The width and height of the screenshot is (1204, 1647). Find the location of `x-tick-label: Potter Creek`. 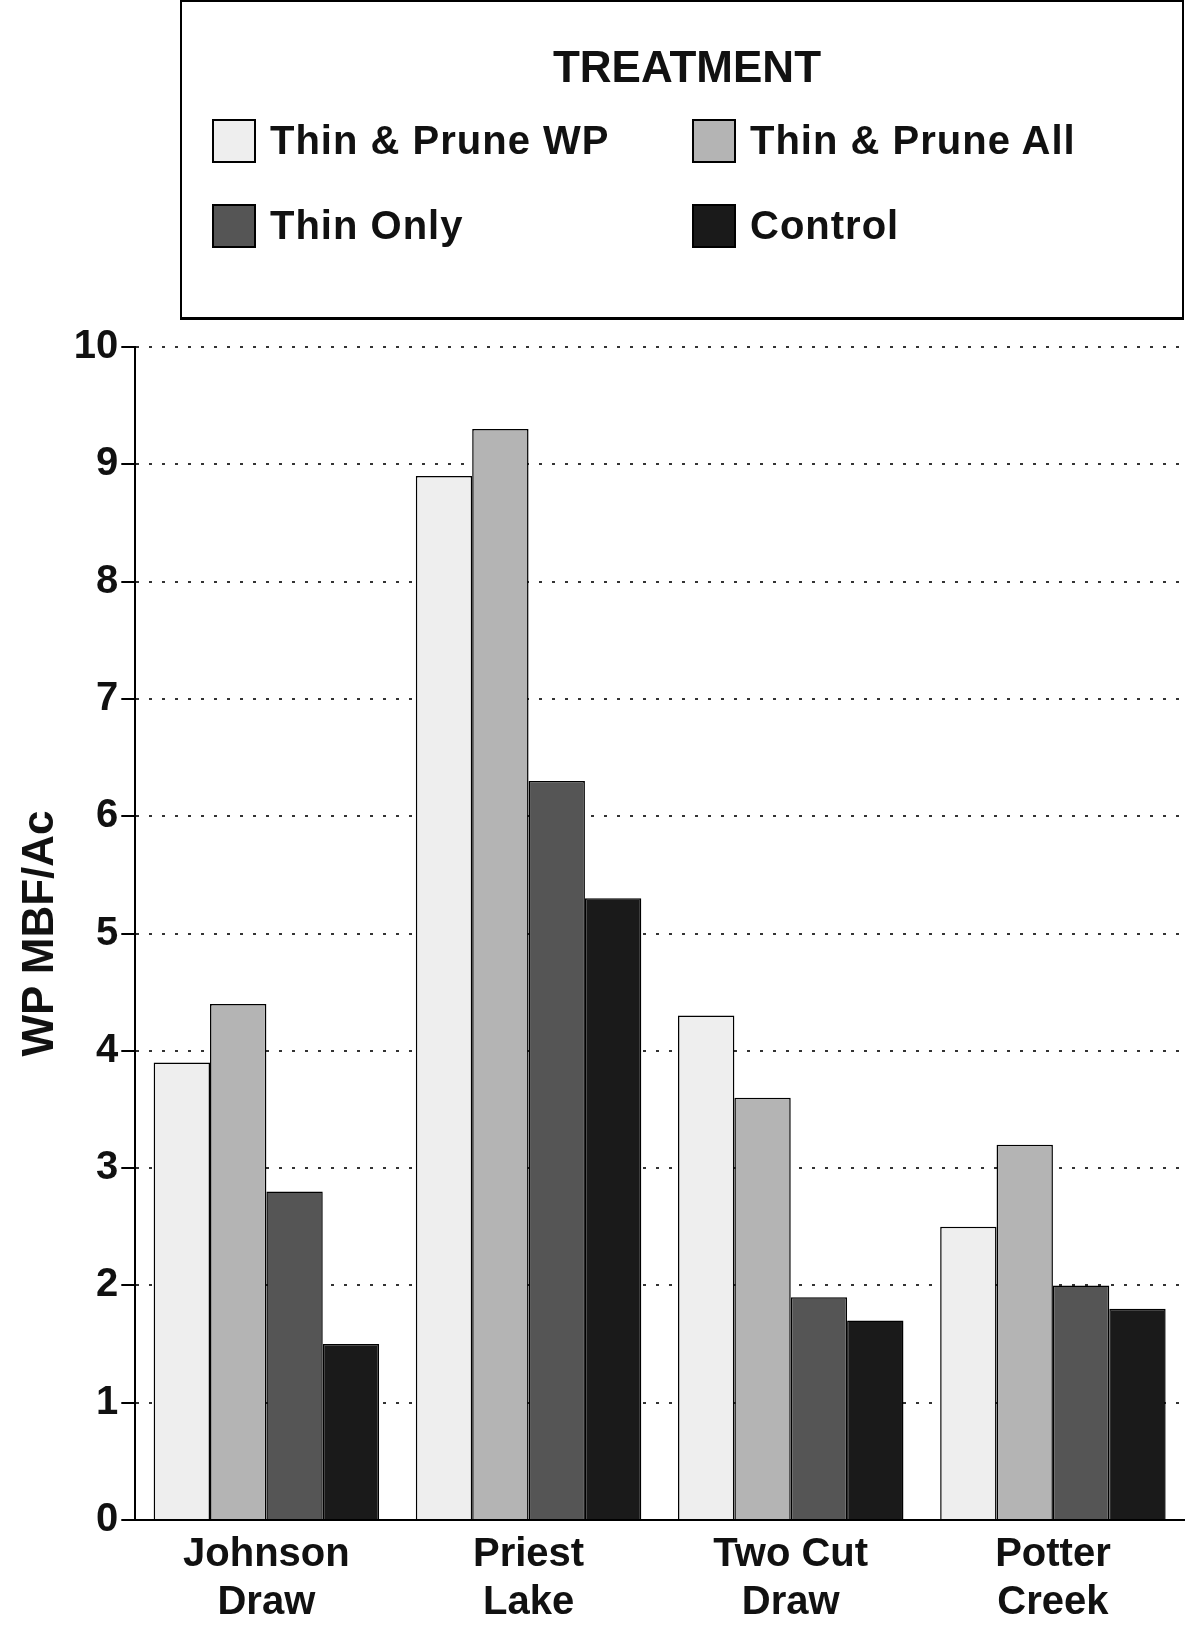

x-tick-label: Potter Creek is located at coordinates (1053, 1576).